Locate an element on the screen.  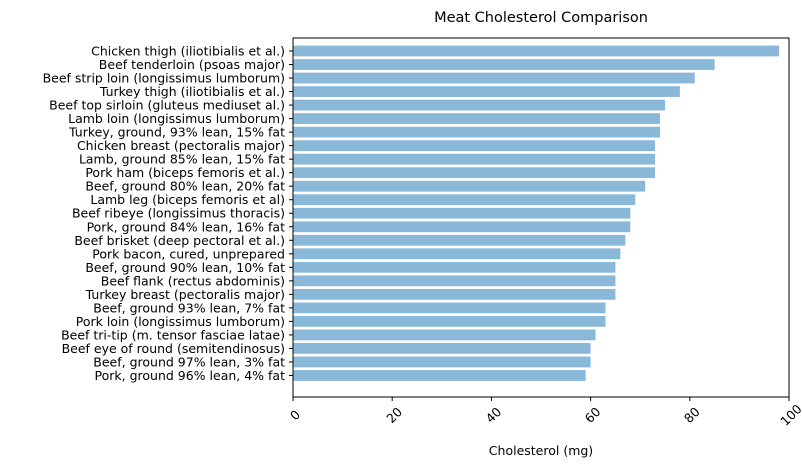
category-label: Beef top sirloin (gluteus mediuset al.) is located at coordinates (167, 105).